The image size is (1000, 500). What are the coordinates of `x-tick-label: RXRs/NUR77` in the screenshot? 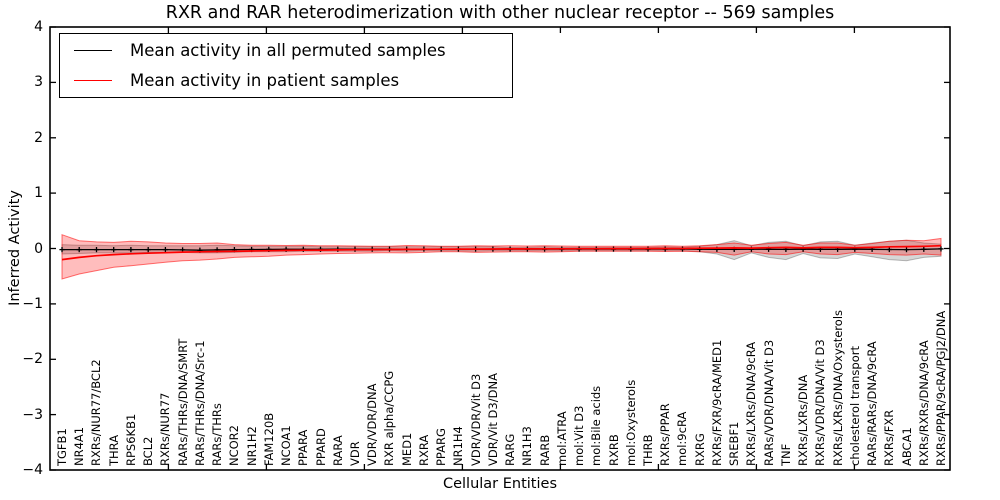 It's located at (165, 429).